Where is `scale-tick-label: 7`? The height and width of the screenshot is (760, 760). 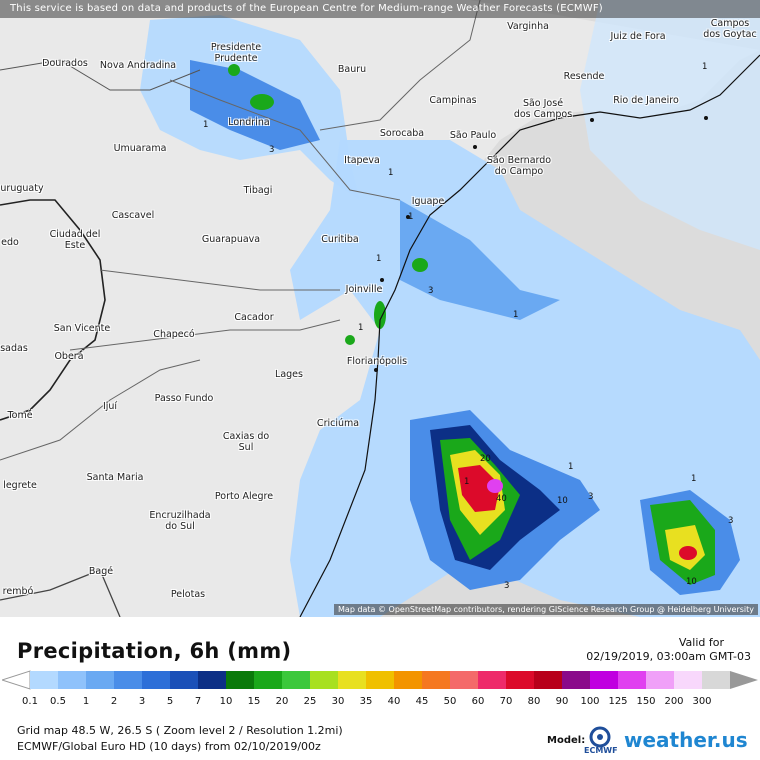 scale-tick-label: 7 is located at coordinates (198, 701).